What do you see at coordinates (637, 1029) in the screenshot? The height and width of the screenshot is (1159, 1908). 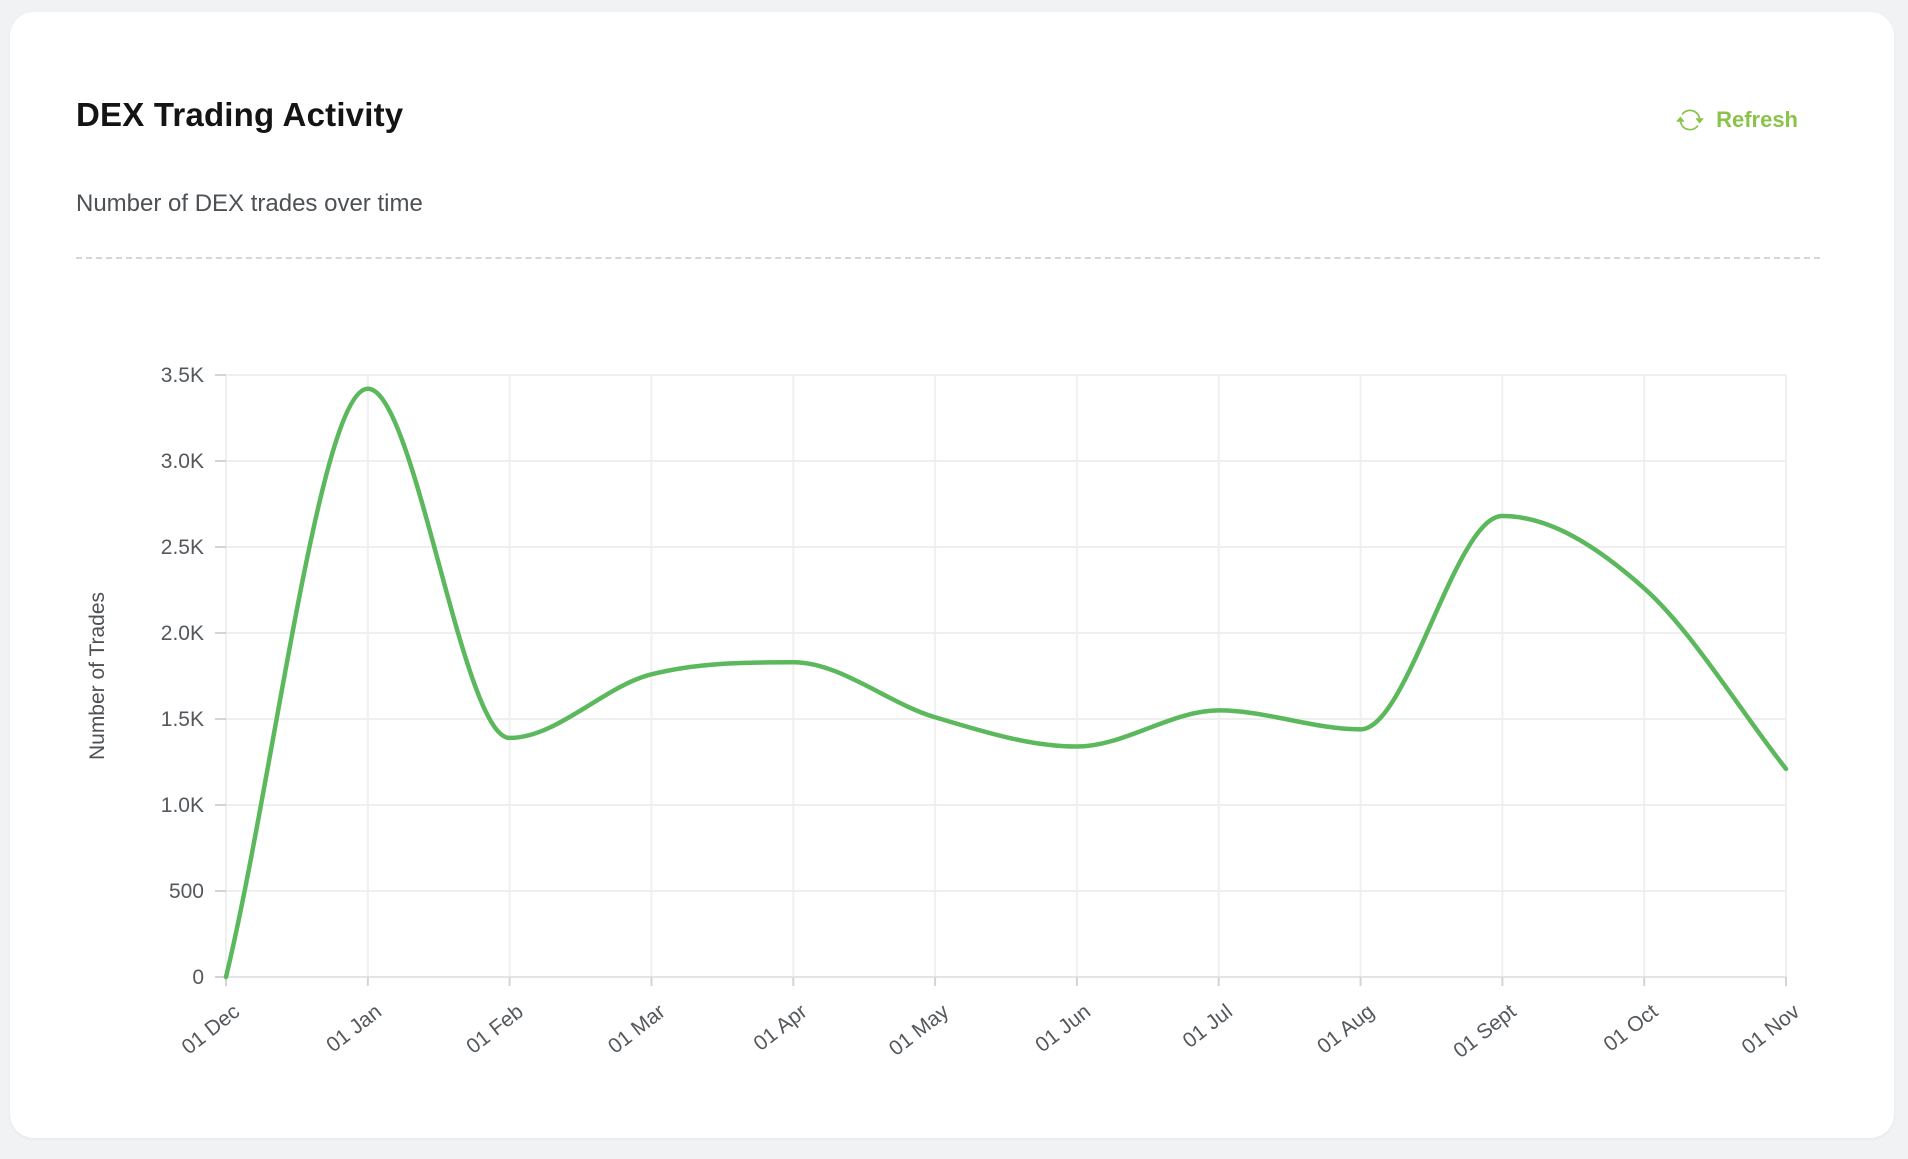 I see `svg-text: 01 Mar` at bounding box center [637, 1029].